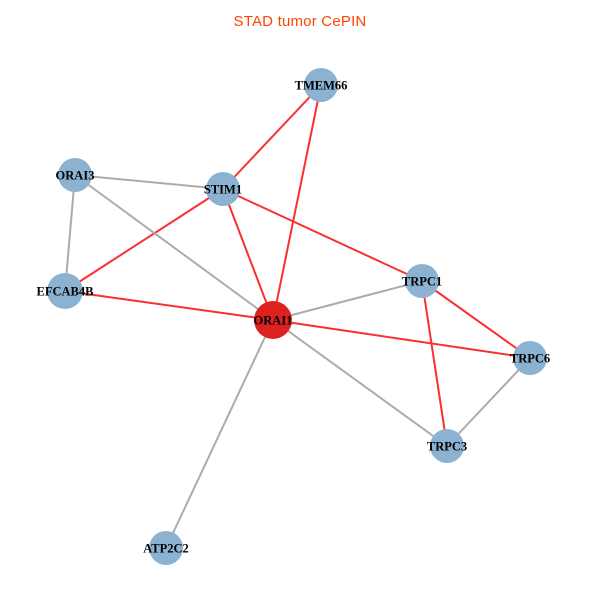  Describe the element at coordinates (476, 319) in the screenshot. I see `edge-TRPC1-TRPC6` at that location.